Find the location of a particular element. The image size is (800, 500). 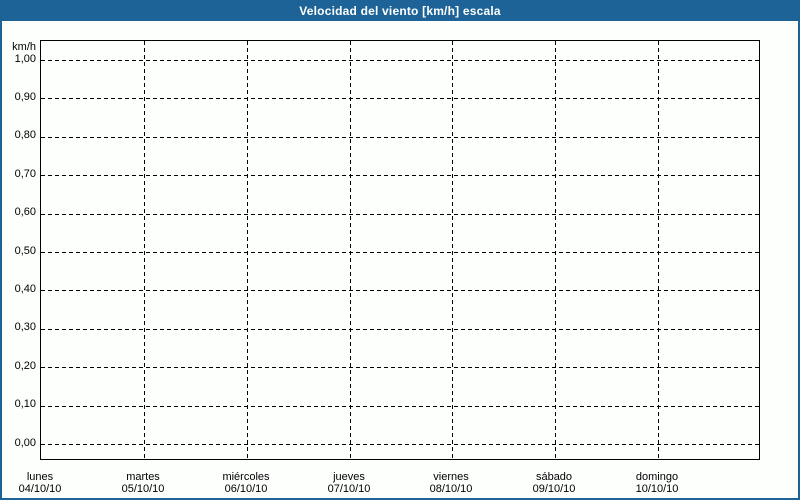

x-day-name-label: martes is located at coordinates (143, 477).